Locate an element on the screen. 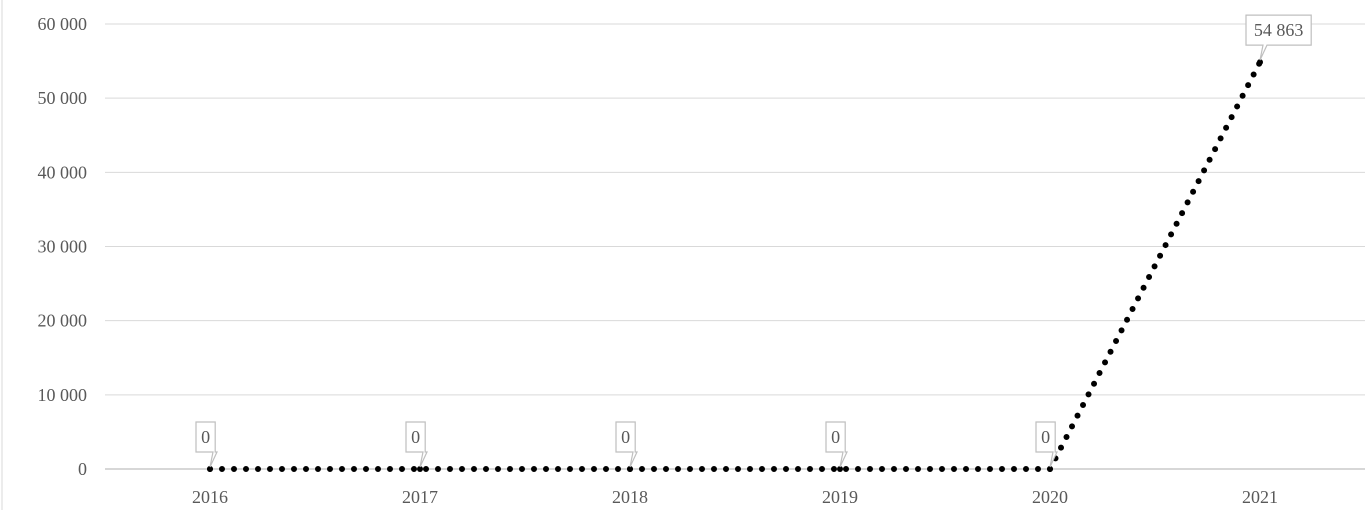  y-tick-label: 50 000 is located at coordinates (63, 98).